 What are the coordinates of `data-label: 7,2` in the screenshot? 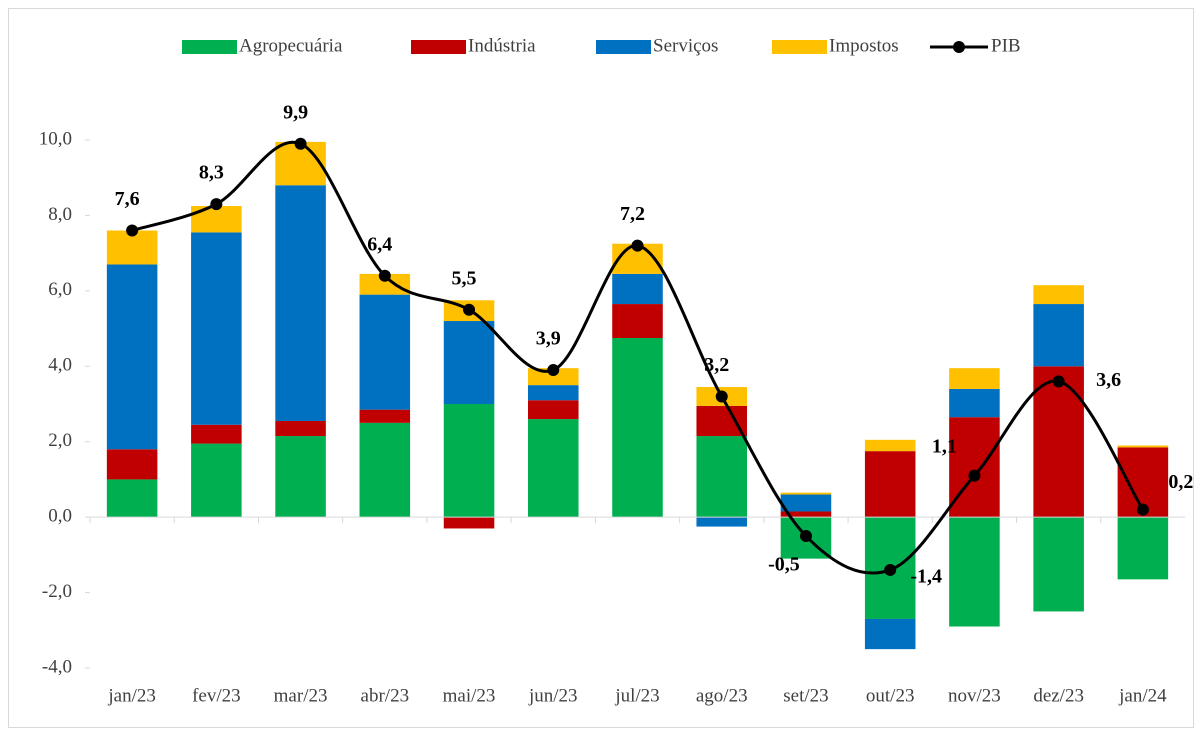 It's located at (632, 214).